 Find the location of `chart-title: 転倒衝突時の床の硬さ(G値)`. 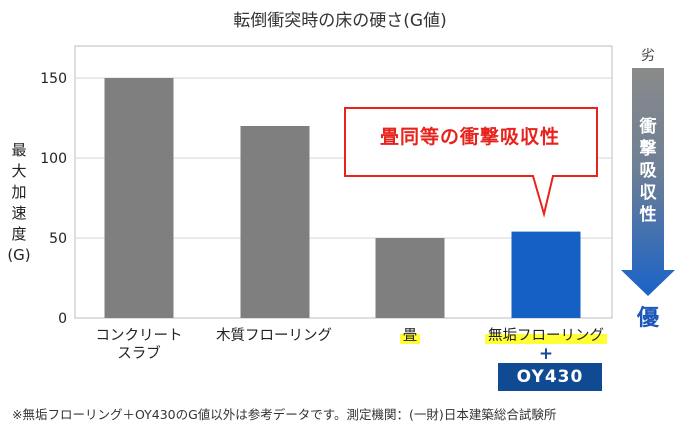

chart-title: 転倒衝突時の床の硬さ(G値) is located at coordinates (340, 21).